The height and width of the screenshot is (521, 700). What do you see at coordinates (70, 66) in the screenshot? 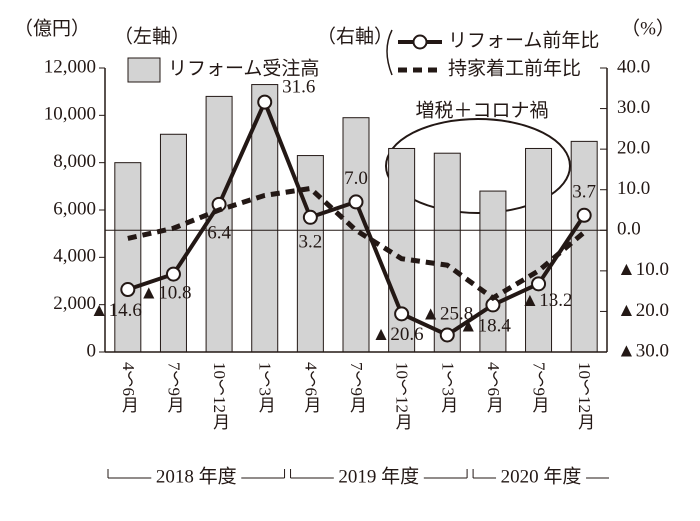
I see `y-tick-label: 12,000` at bounding box center [70, 66].